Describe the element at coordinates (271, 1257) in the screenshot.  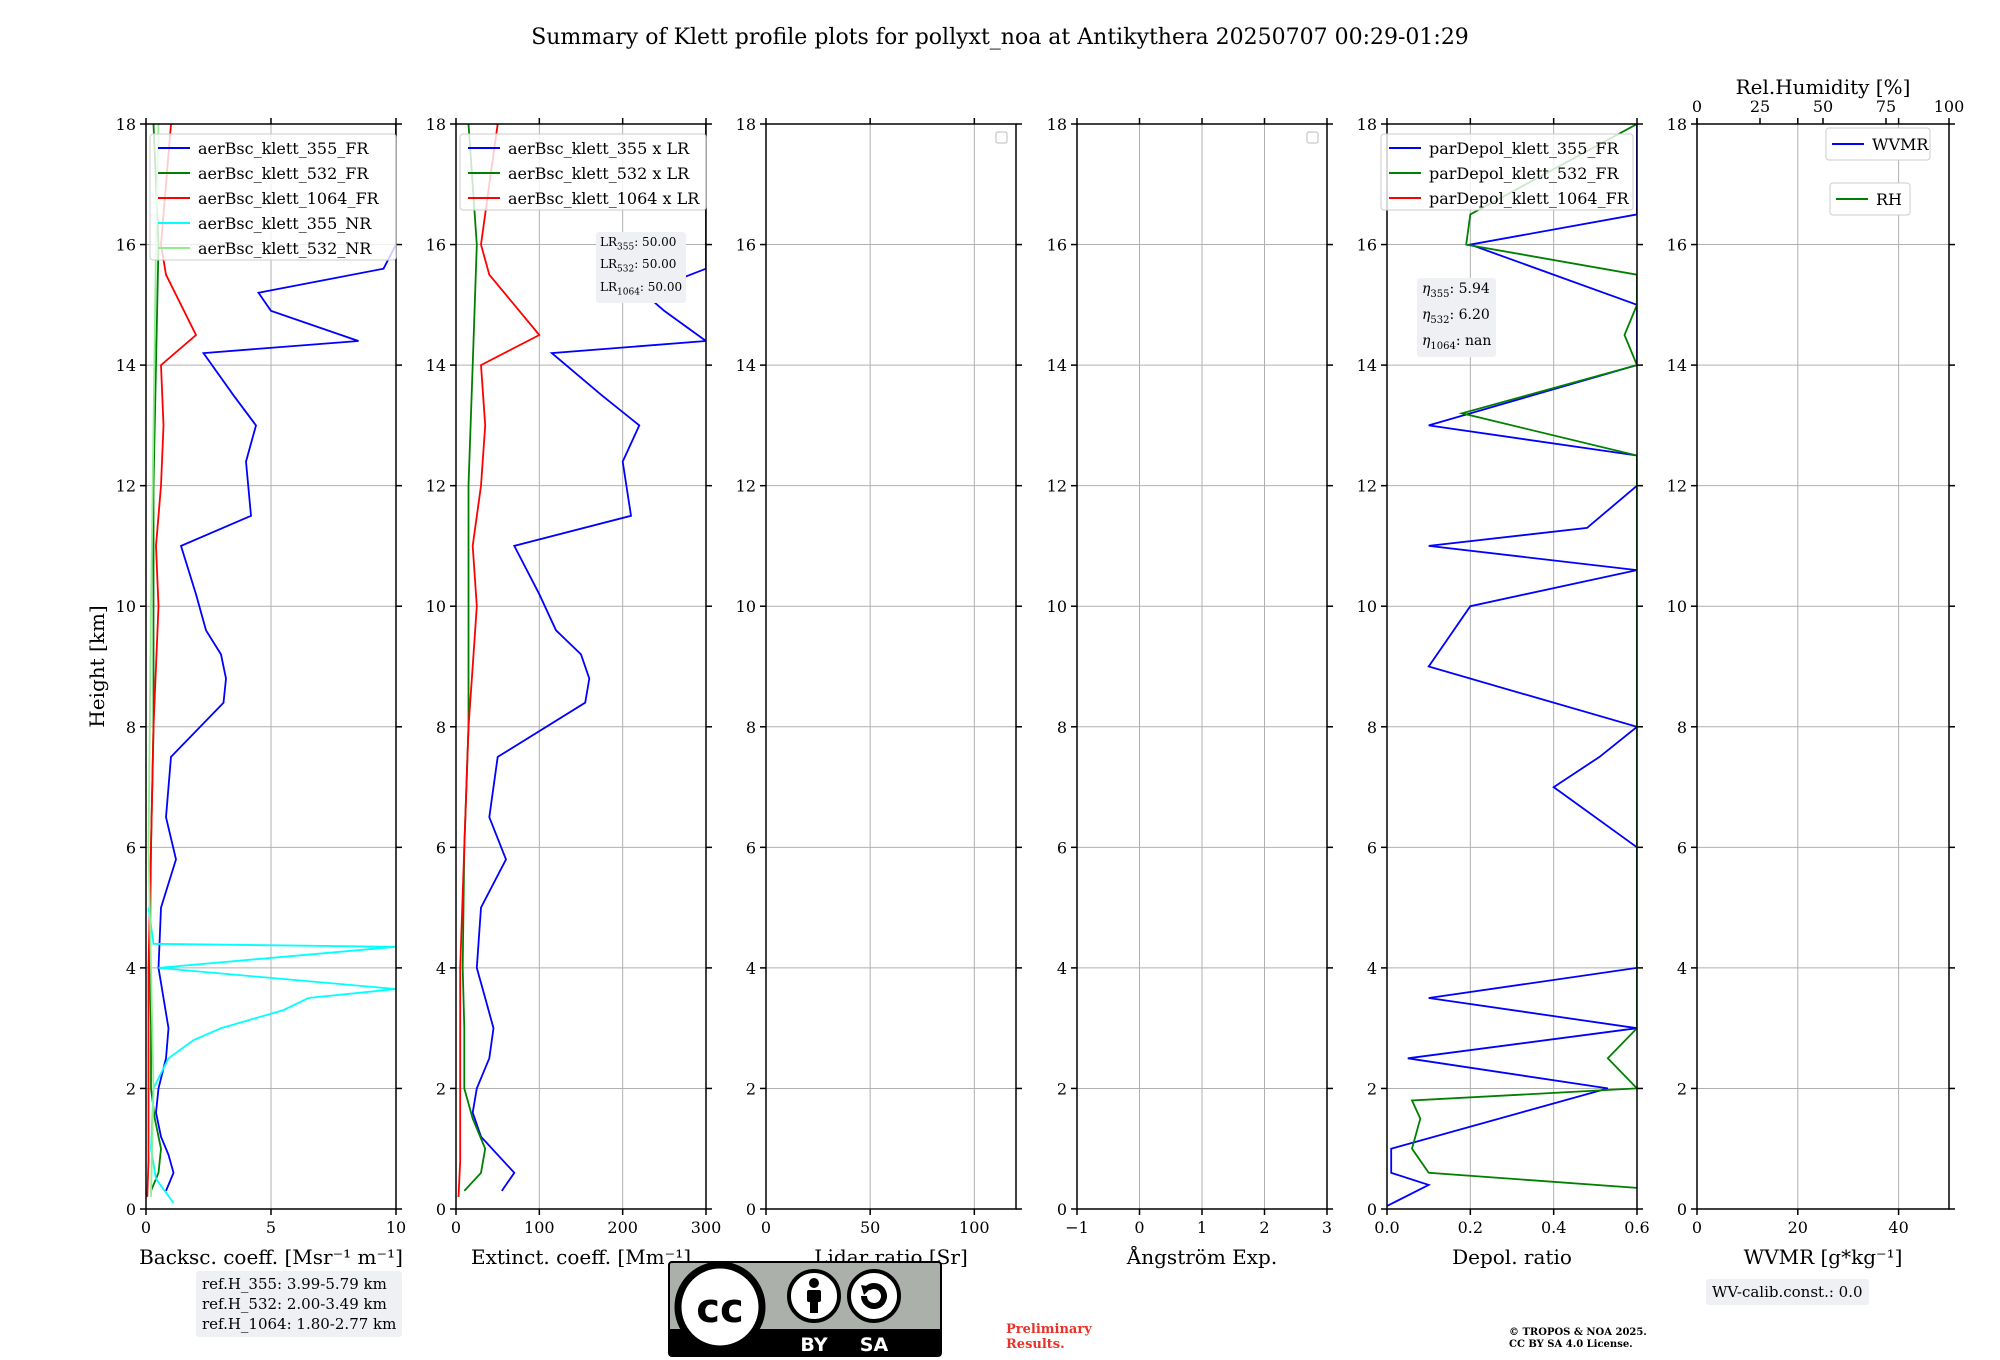
I see `x-axis-label: Backsc. coeff. [Msr⁻¹ m⁻¹]` at that location.